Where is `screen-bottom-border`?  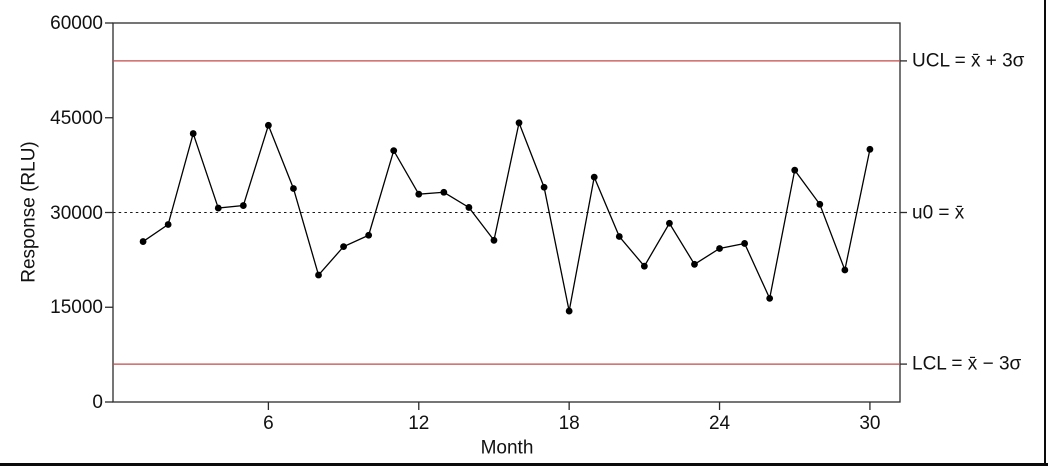 screen-bottom-border is located at coordinates (524, 464).